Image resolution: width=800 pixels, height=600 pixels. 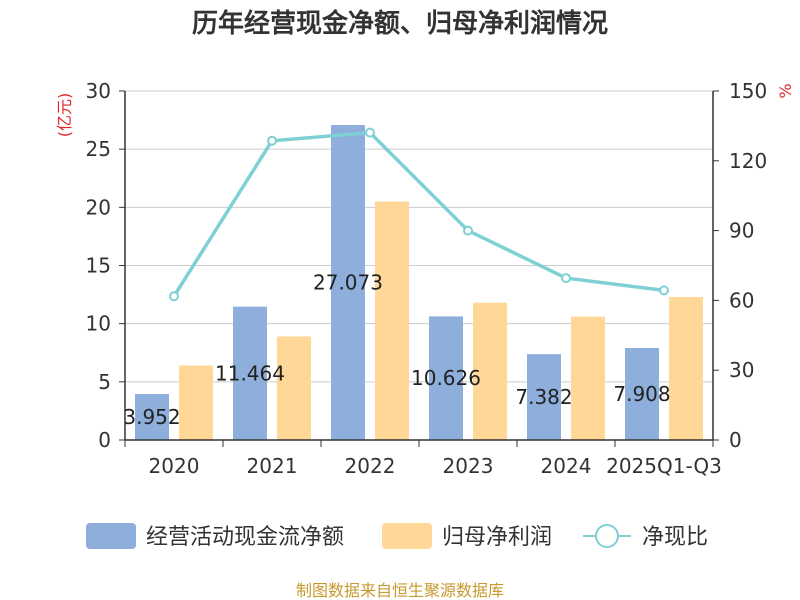 What do you see at coordinates (98, 207) in the screenshot?
I see `left-tick-label: 20` at bounding box center [98, 207].